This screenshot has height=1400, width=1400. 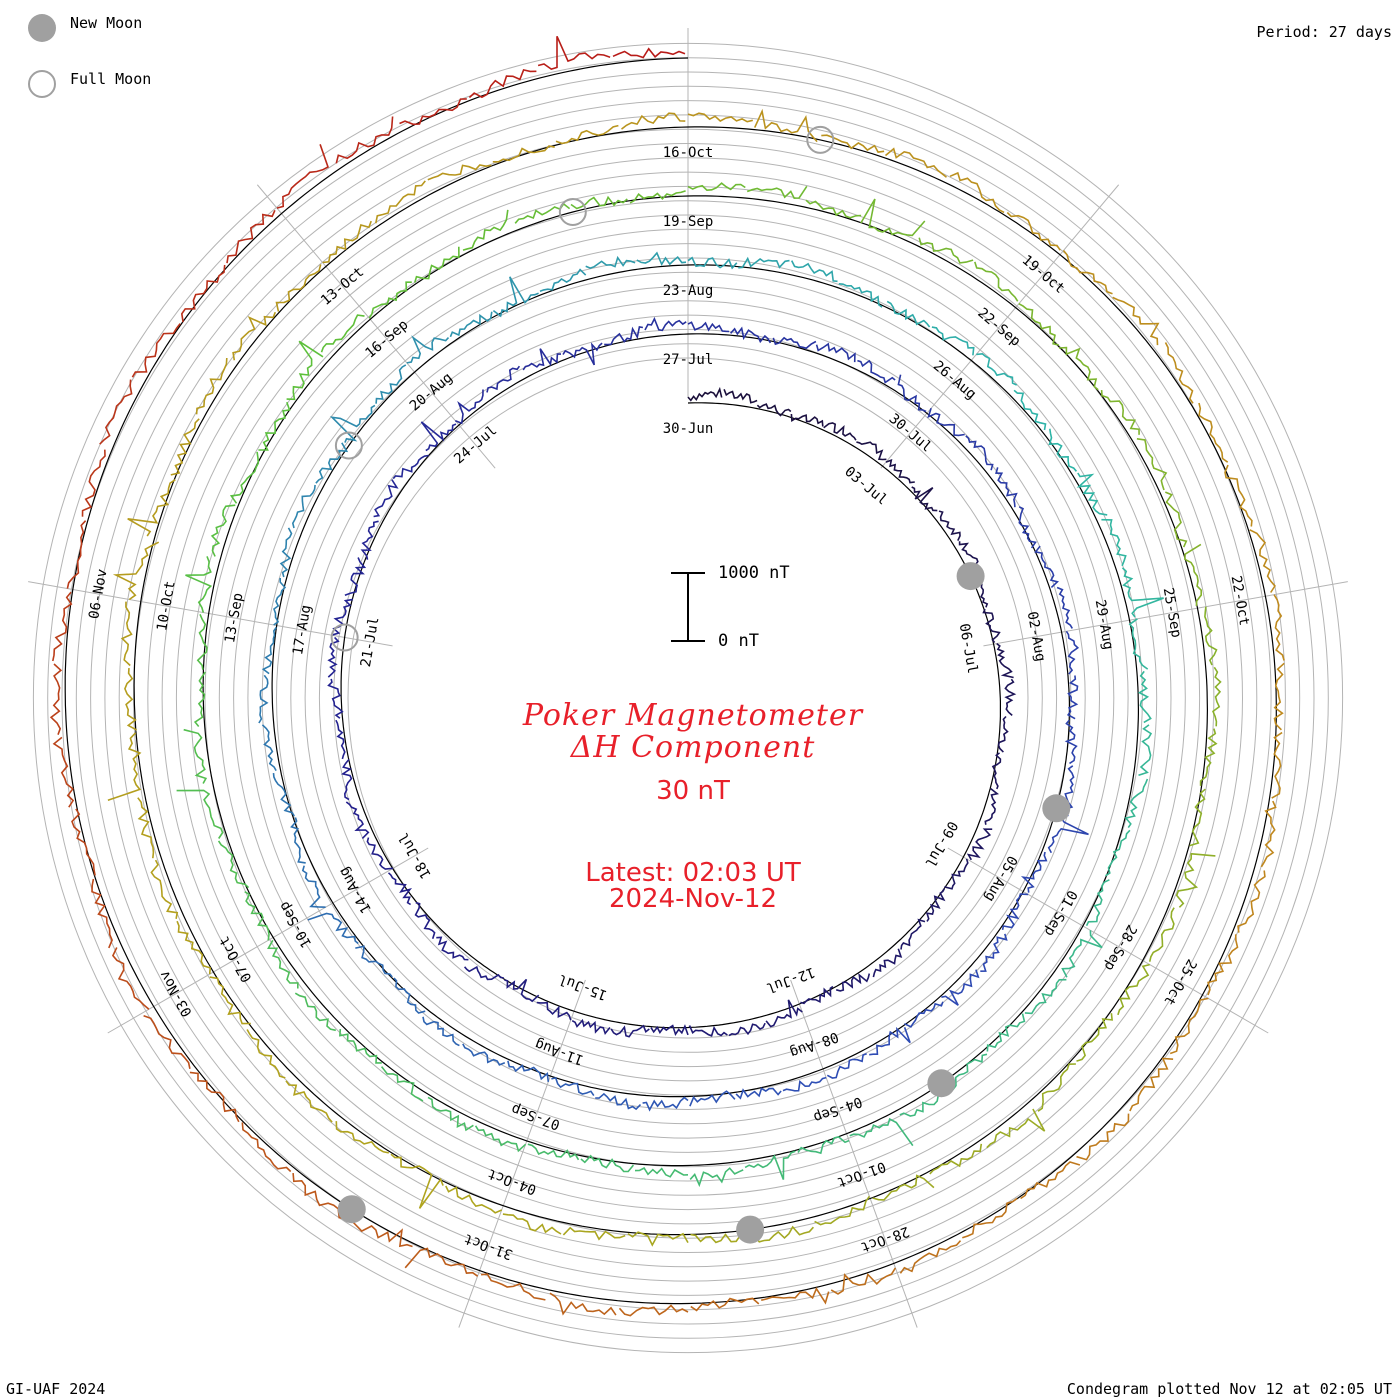 I want to click on date-label: 21-Jul, so click(x=370, y=642).